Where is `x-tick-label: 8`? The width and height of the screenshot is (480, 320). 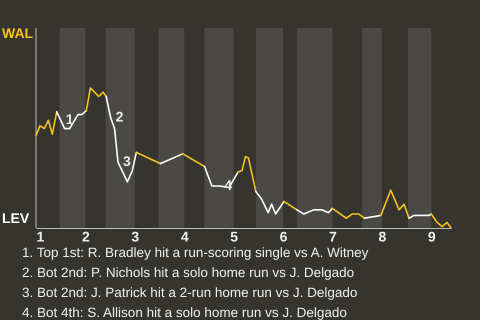 x-tick-label: 8 is located at coordinates (382, 236).